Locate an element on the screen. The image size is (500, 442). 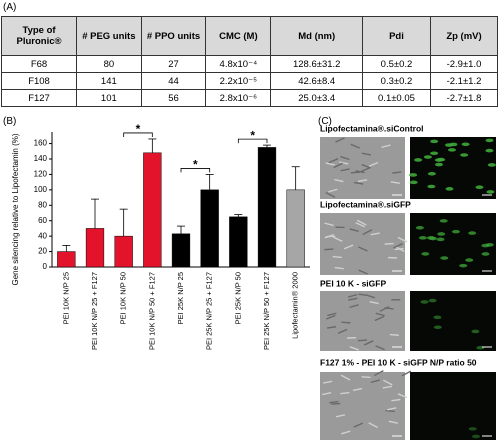
fluorescence-image is located at coordinates (453, 321).